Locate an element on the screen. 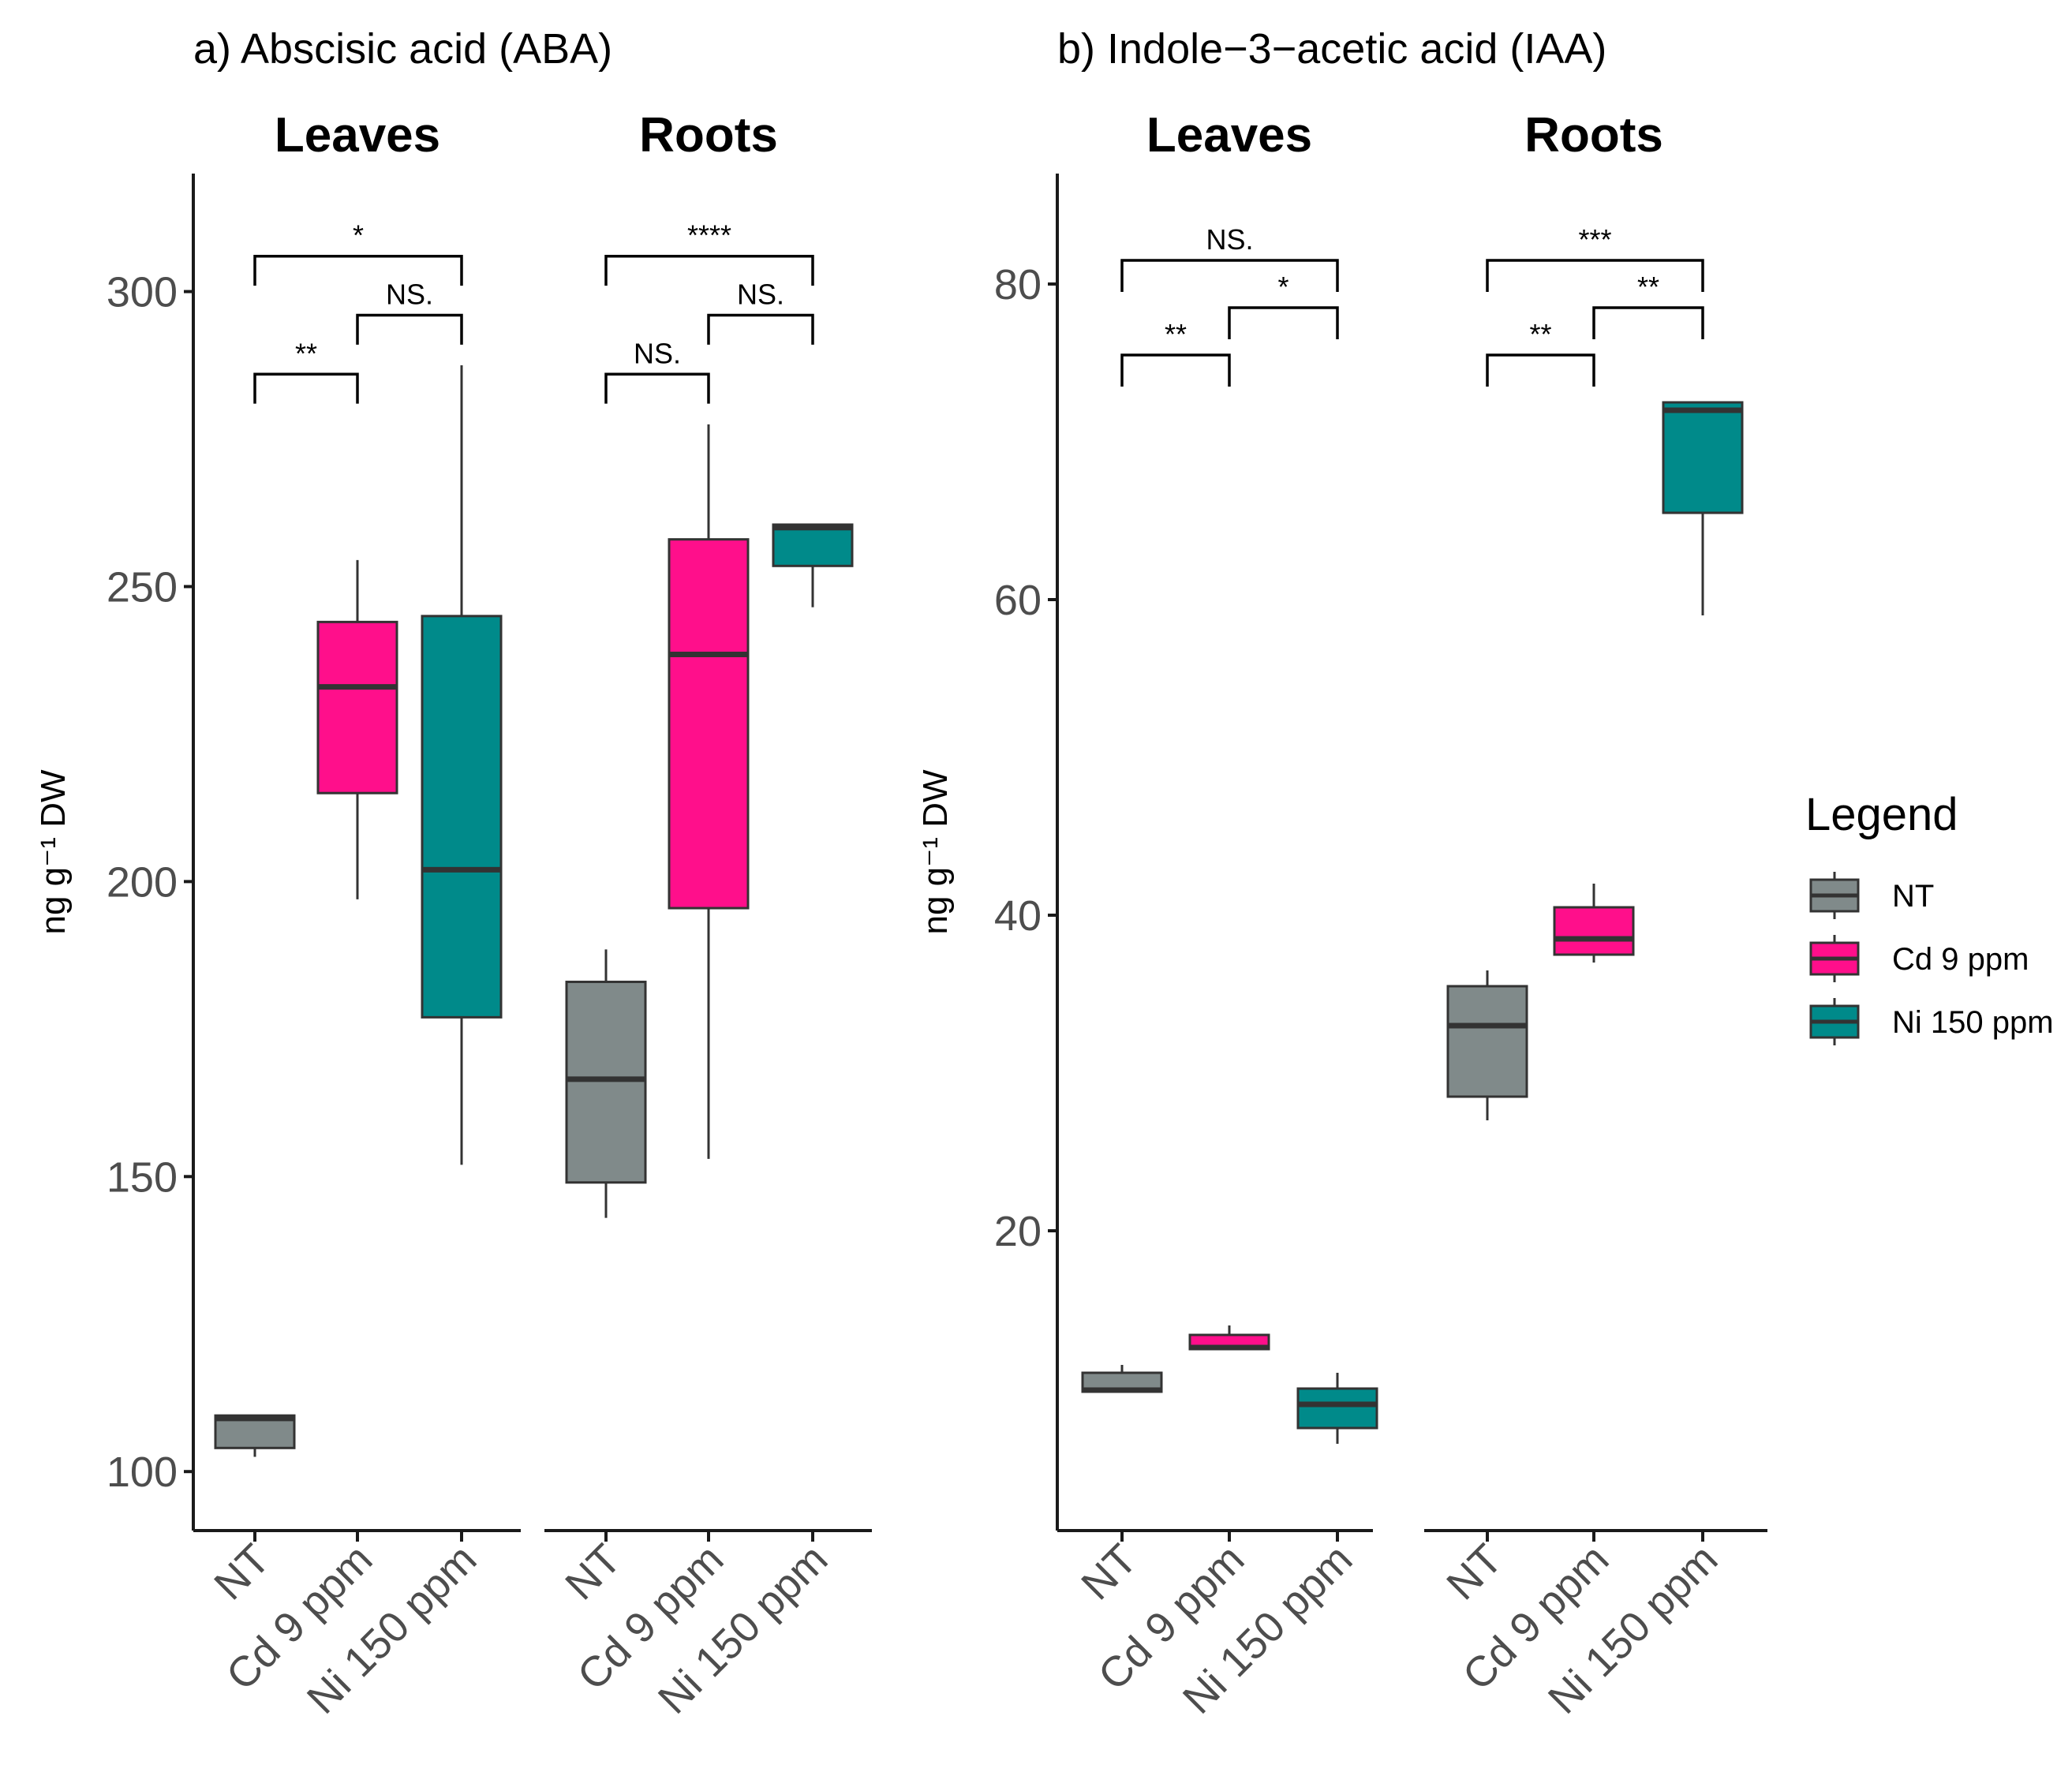 The width and height of the screenshot is (2072, 1772). y-tick-label: 300 is located at coordinates (142, 292).